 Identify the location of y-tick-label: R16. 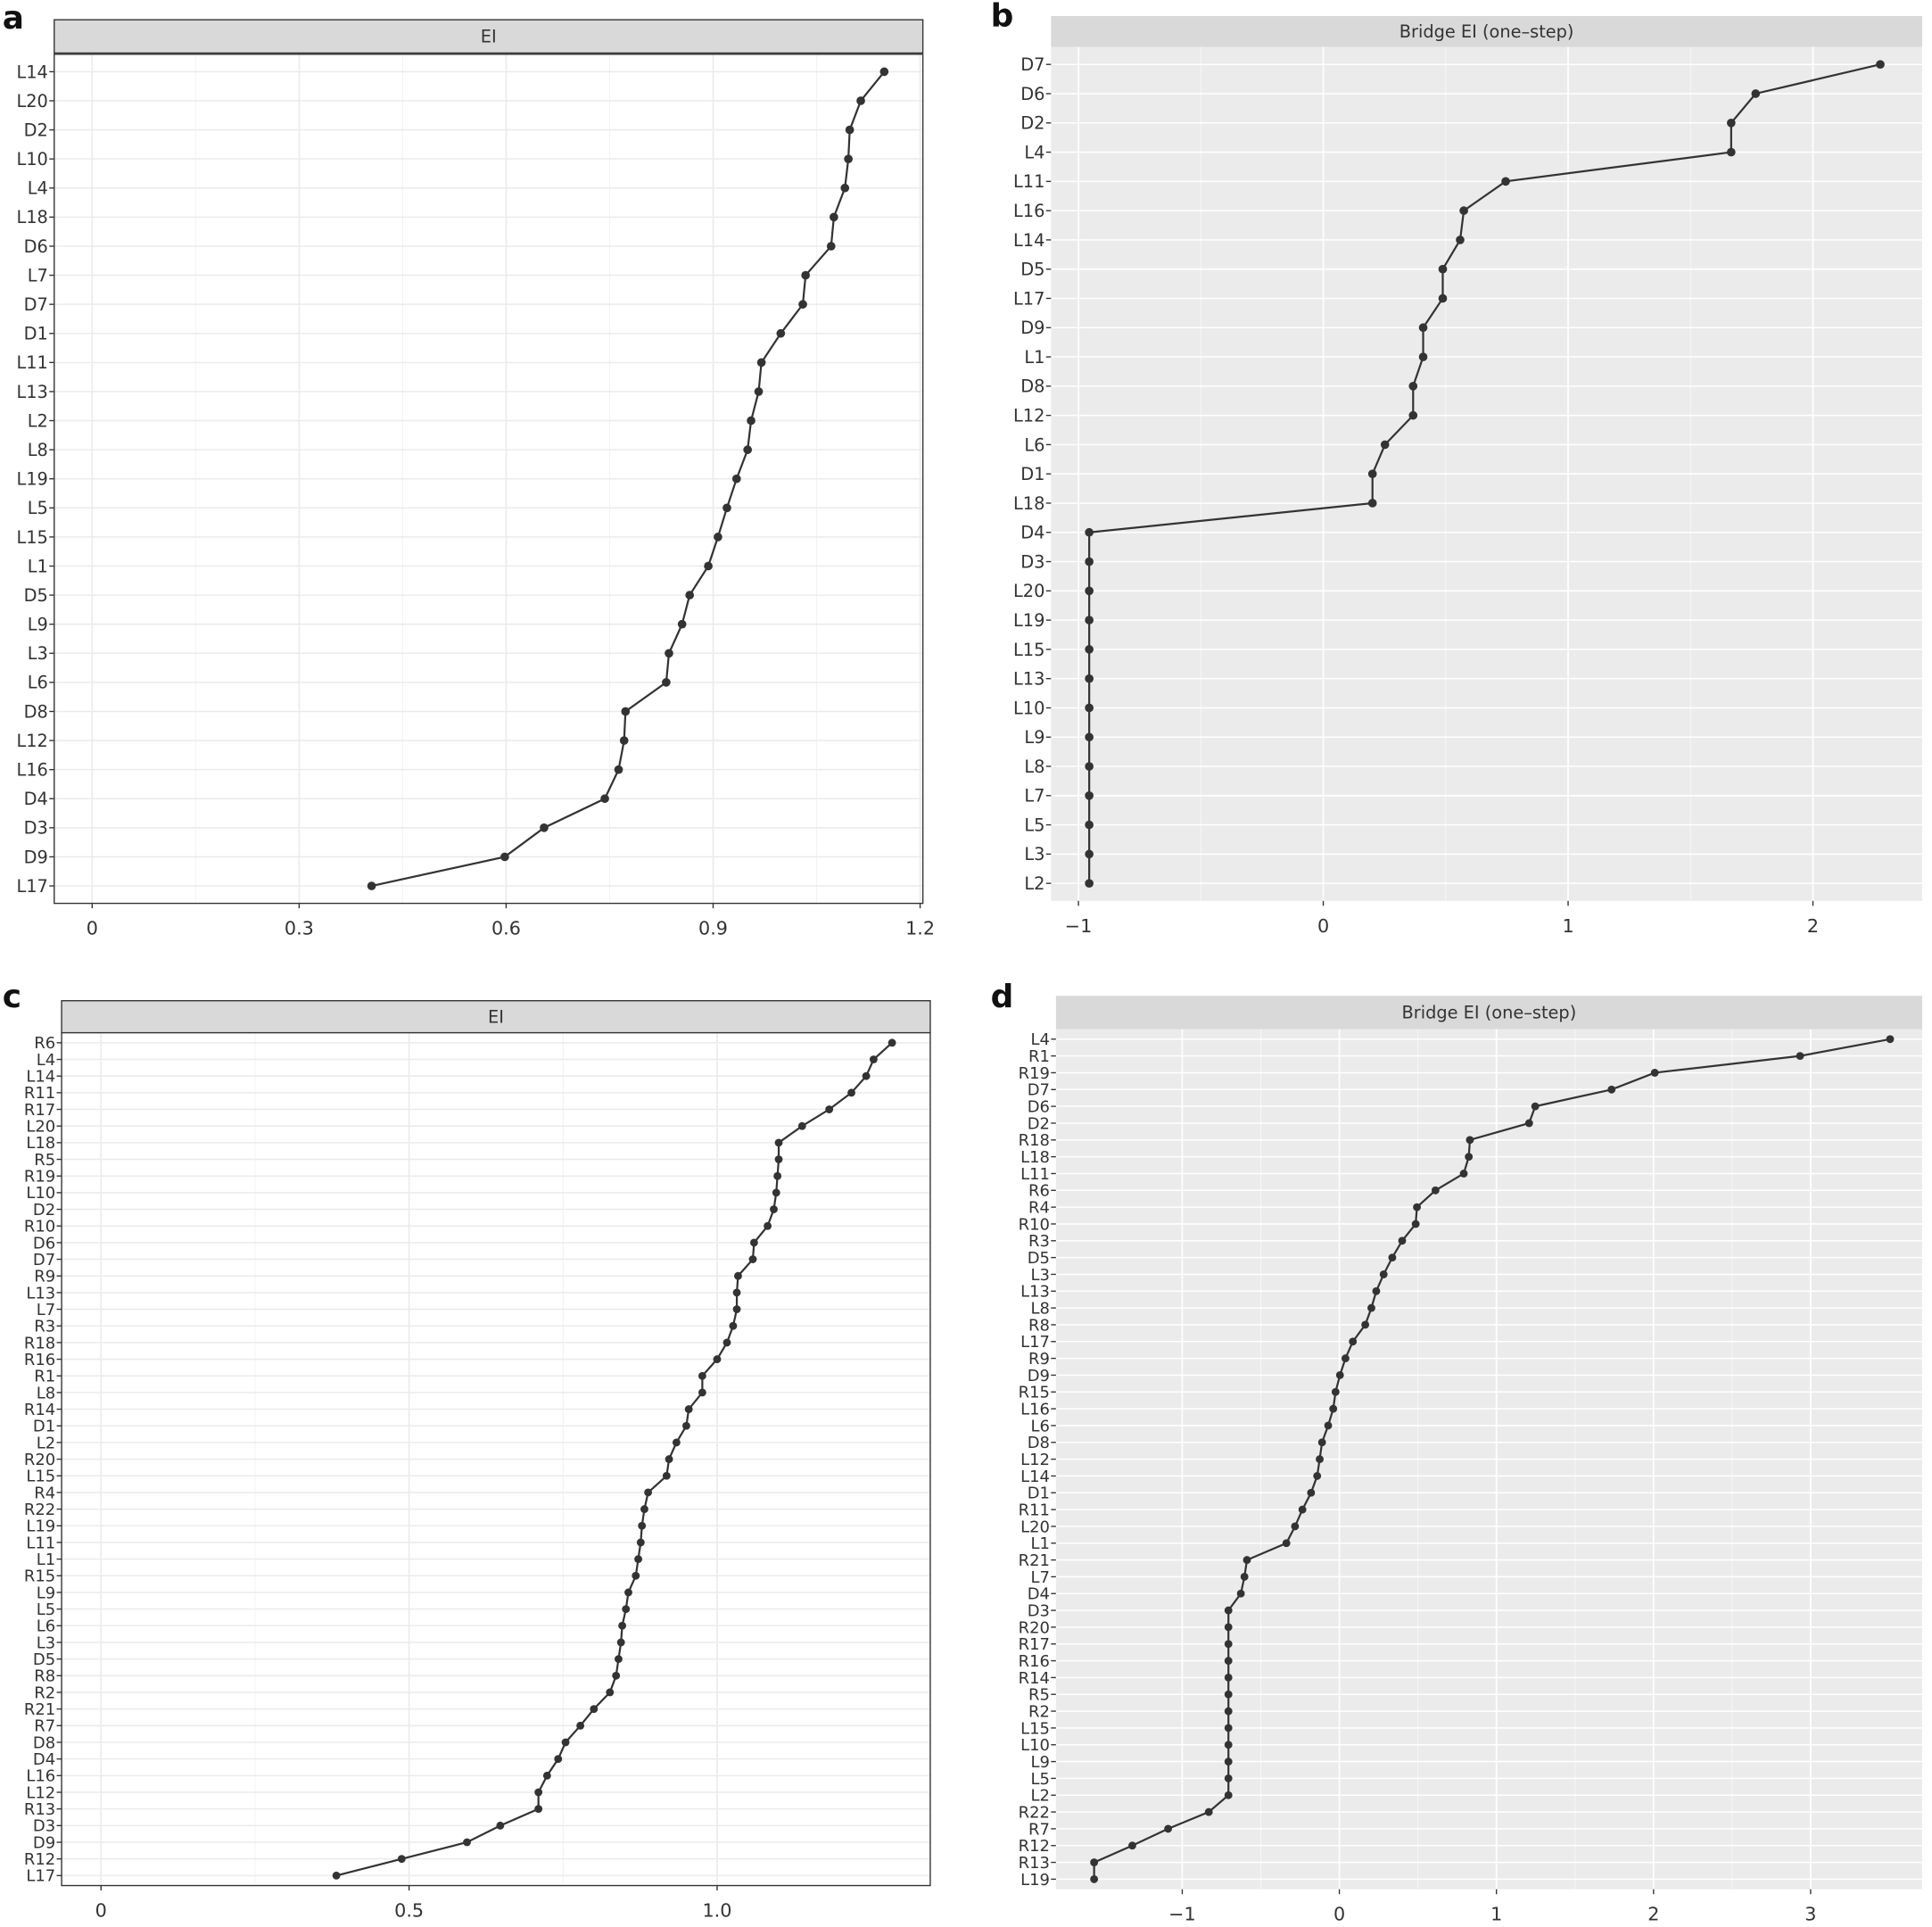
(39, 1360).